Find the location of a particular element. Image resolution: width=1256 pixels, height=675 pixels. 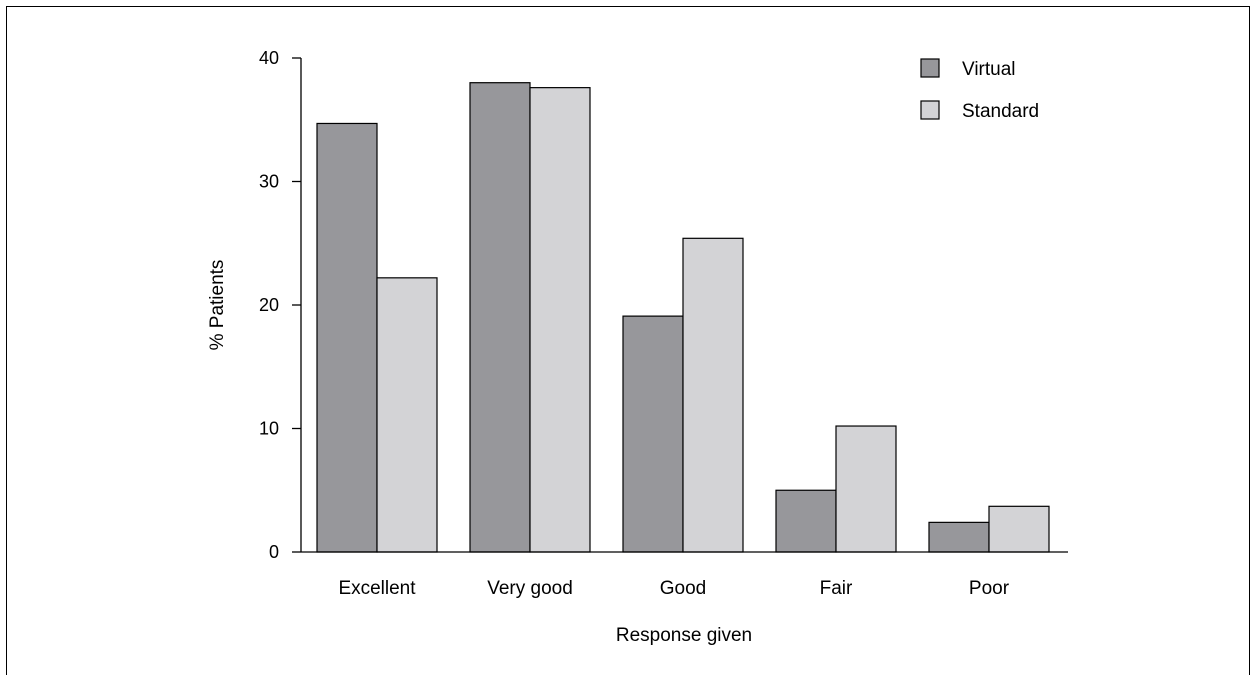

y-tick-label: 0 is located at coordinates (274, 552).